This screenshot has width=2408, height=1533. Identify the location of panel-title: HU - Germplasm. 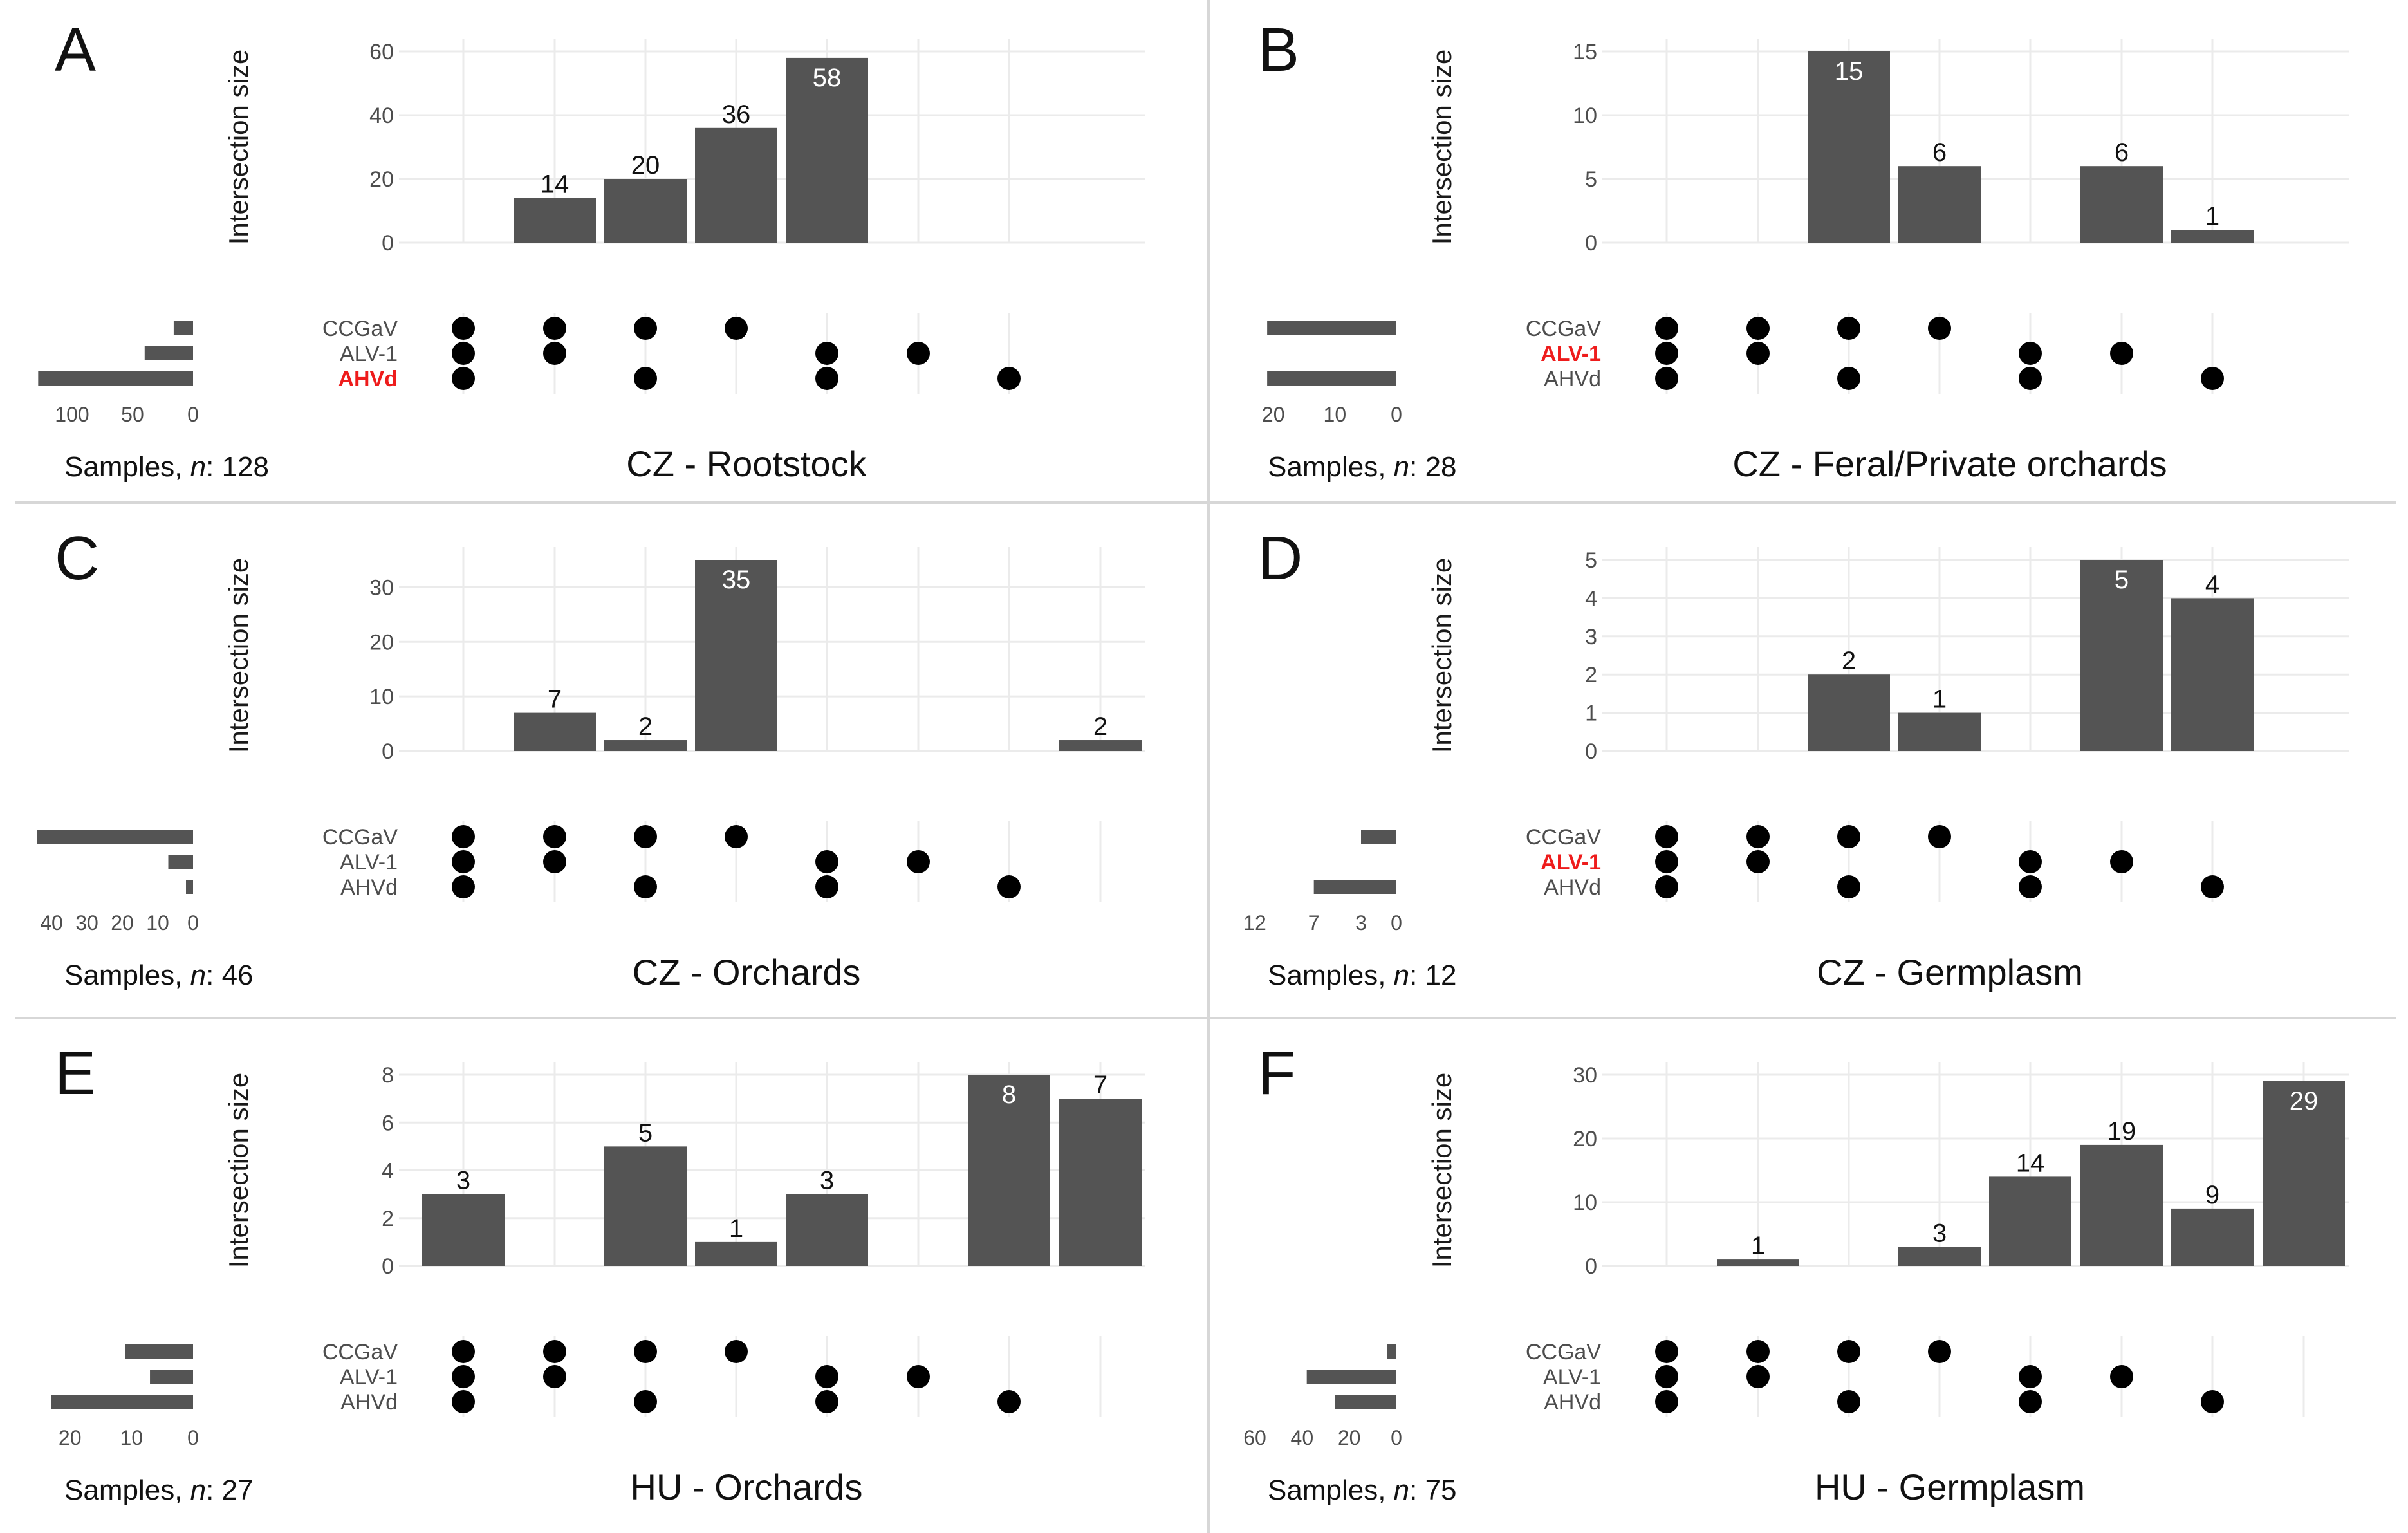
(1950, 1487).